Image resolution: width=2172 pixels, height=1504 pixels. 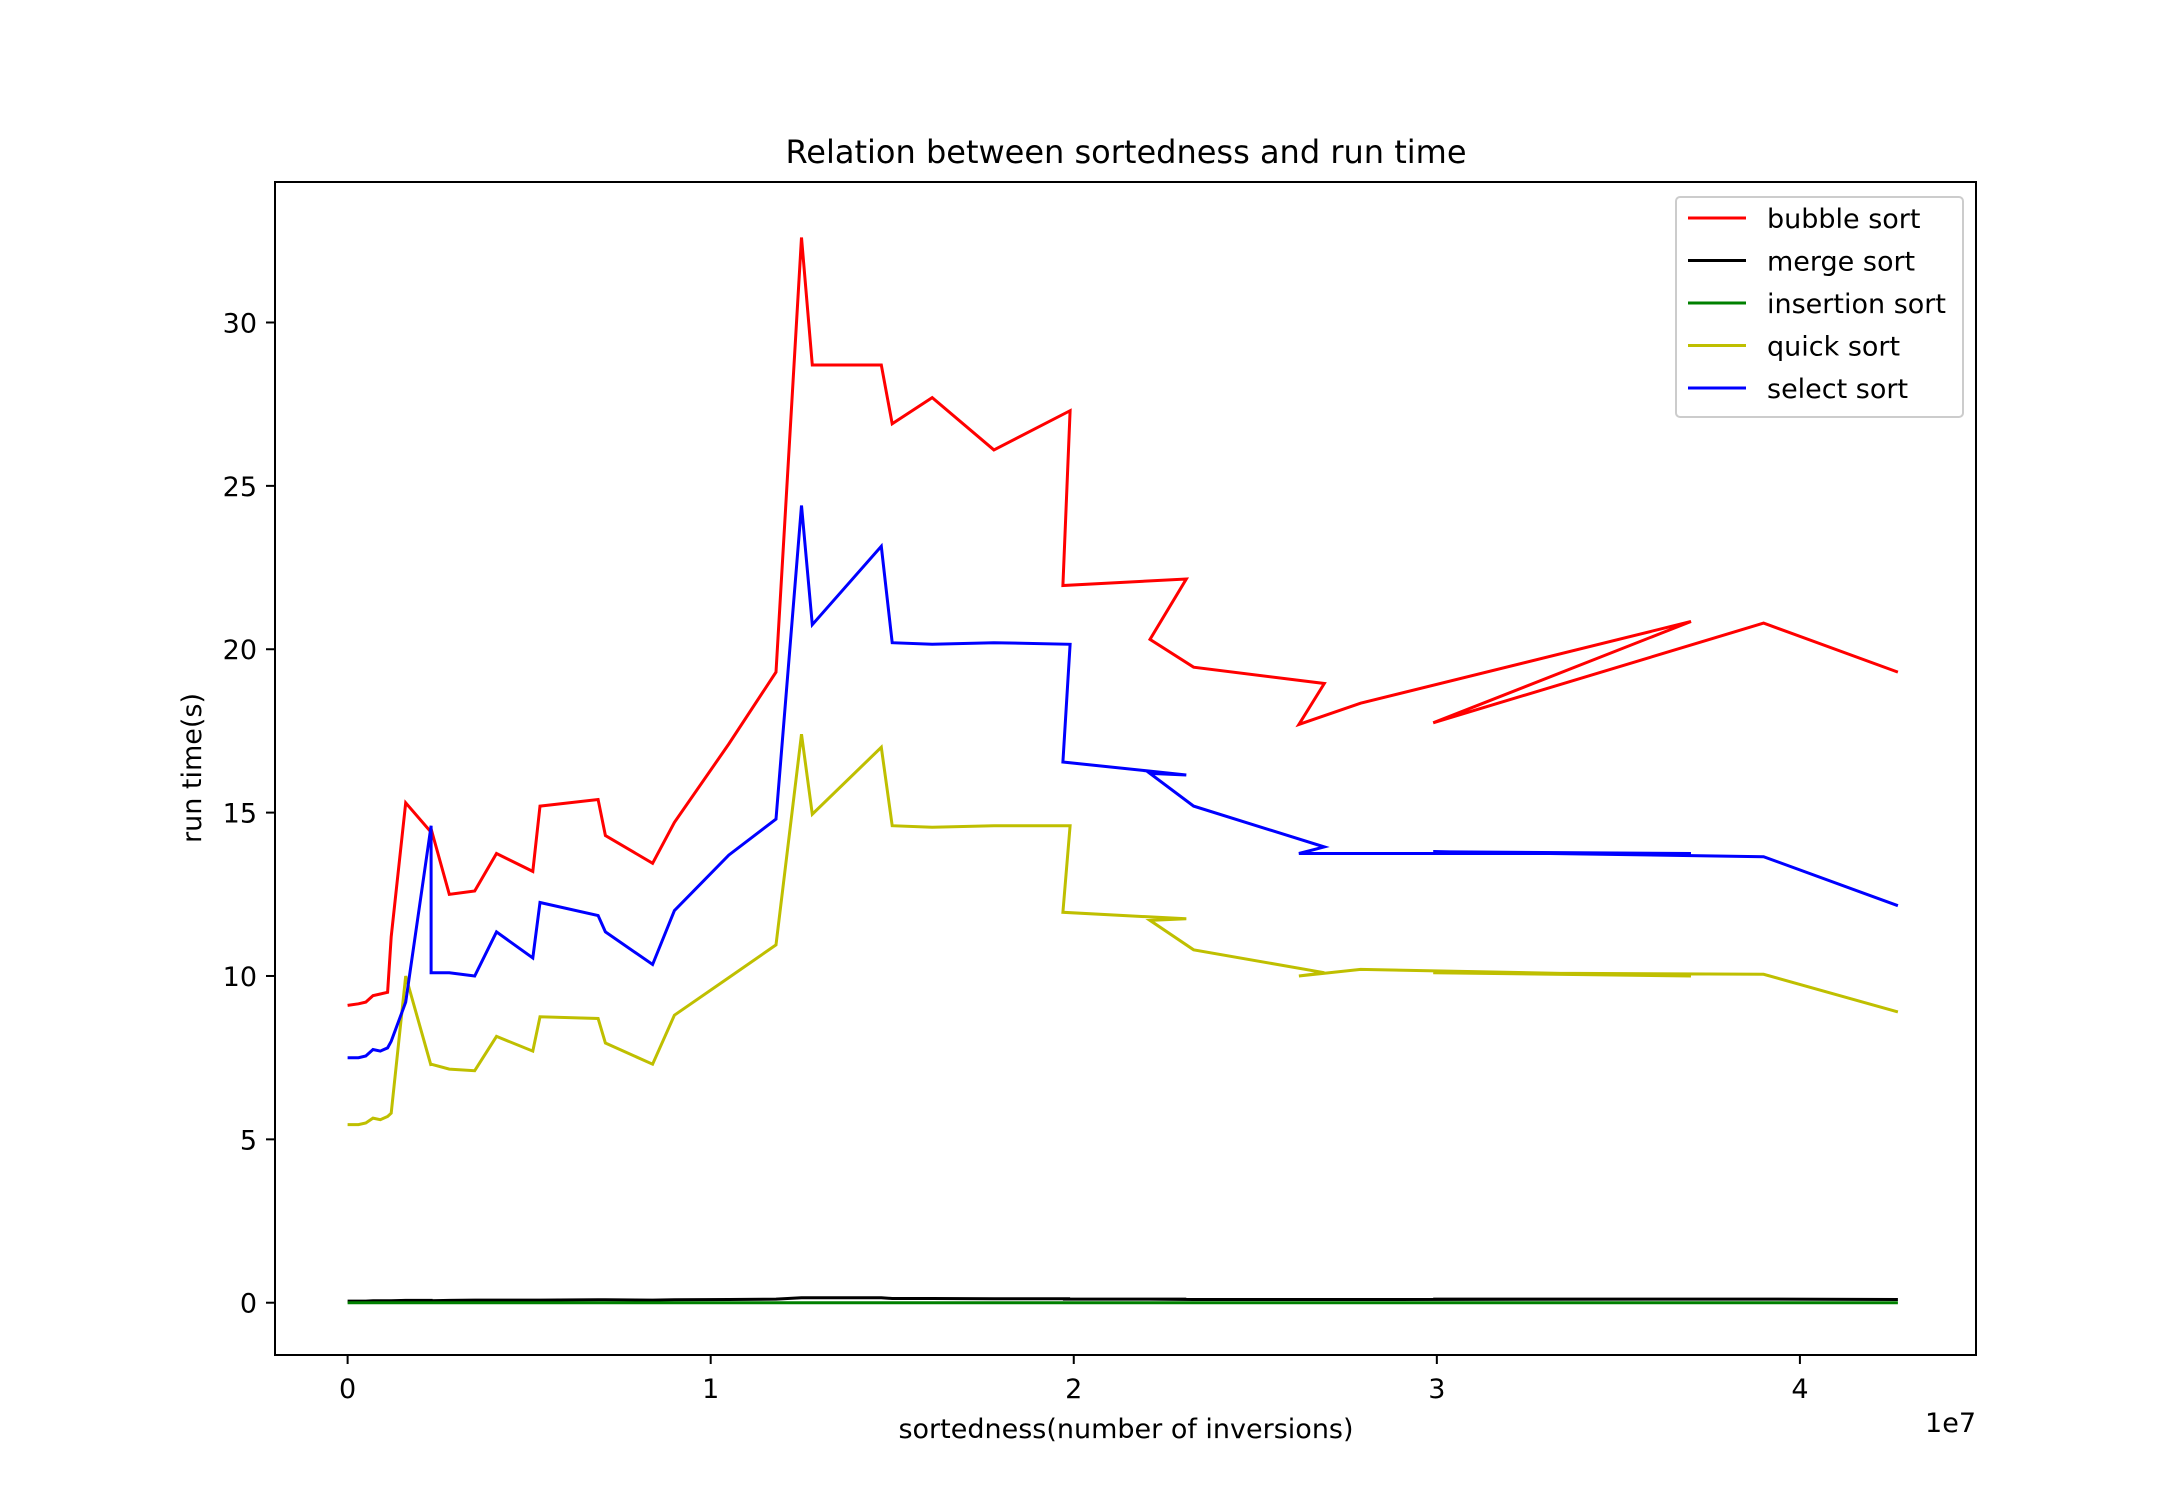 I want to click on y-tick-label: 0, so click(x=248, y=1304).